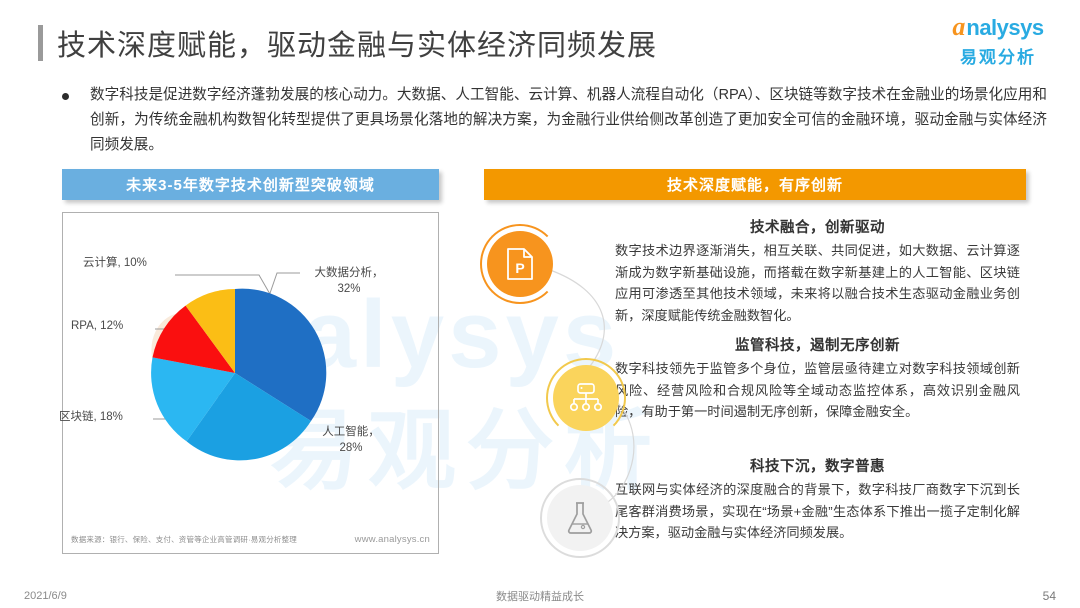  I want to click on logo-name-en: nalysys, so click(1005, 27).